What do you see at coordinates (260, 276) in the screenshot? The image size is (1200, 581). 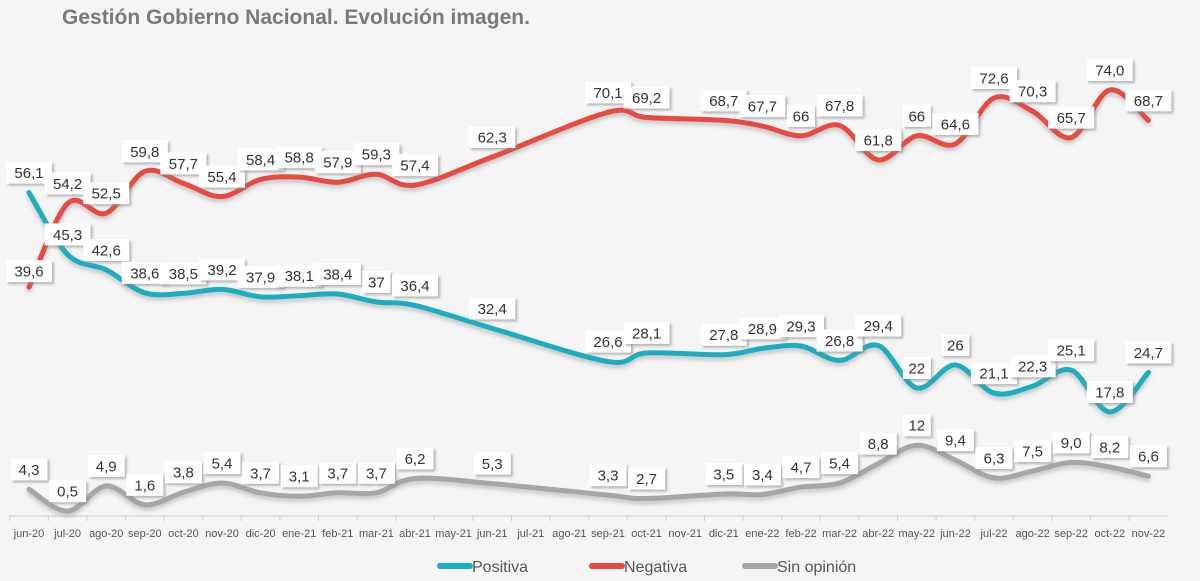 I see `data-label: 37,9` at bounding box center [260, 276].